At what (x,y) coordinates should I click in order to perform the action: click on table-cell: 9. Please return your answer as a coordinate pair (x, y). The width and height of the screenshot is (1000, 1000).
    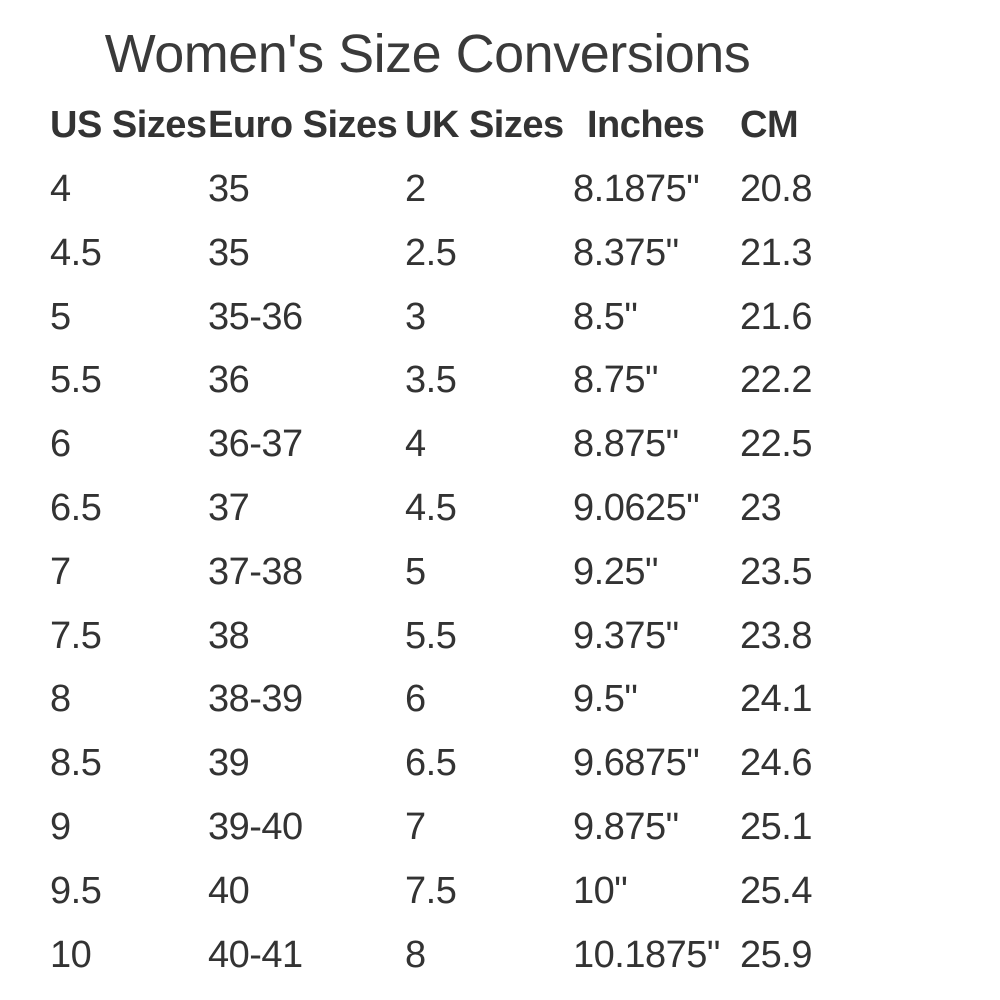
    Looking at the image, I should click on (60, 827).